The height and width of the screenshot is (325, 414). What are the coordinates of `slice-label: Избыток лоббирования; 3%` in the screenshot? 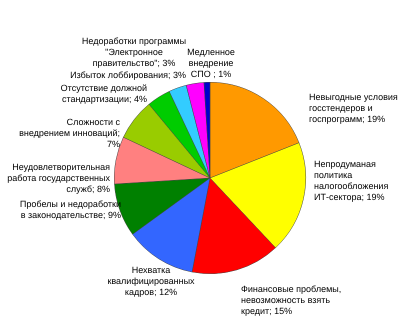 It's located at (128, 75).